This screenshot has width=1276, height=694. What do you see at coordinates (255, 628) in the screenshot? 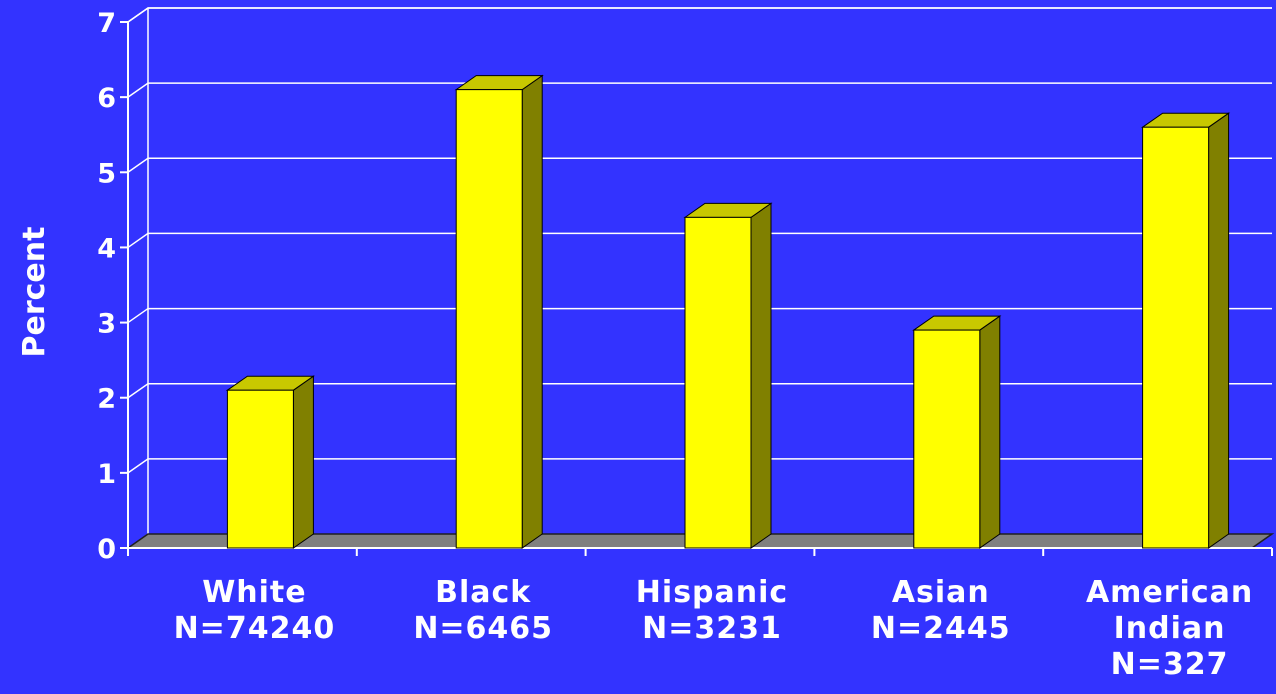
I see `category-label-line: N=74240` at bounding box center [255, 628].